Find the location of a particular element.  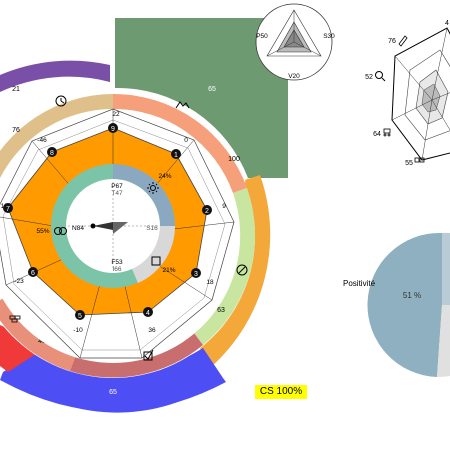

outer-segment-purple-label: 21 is located at coordinates (16, 89).